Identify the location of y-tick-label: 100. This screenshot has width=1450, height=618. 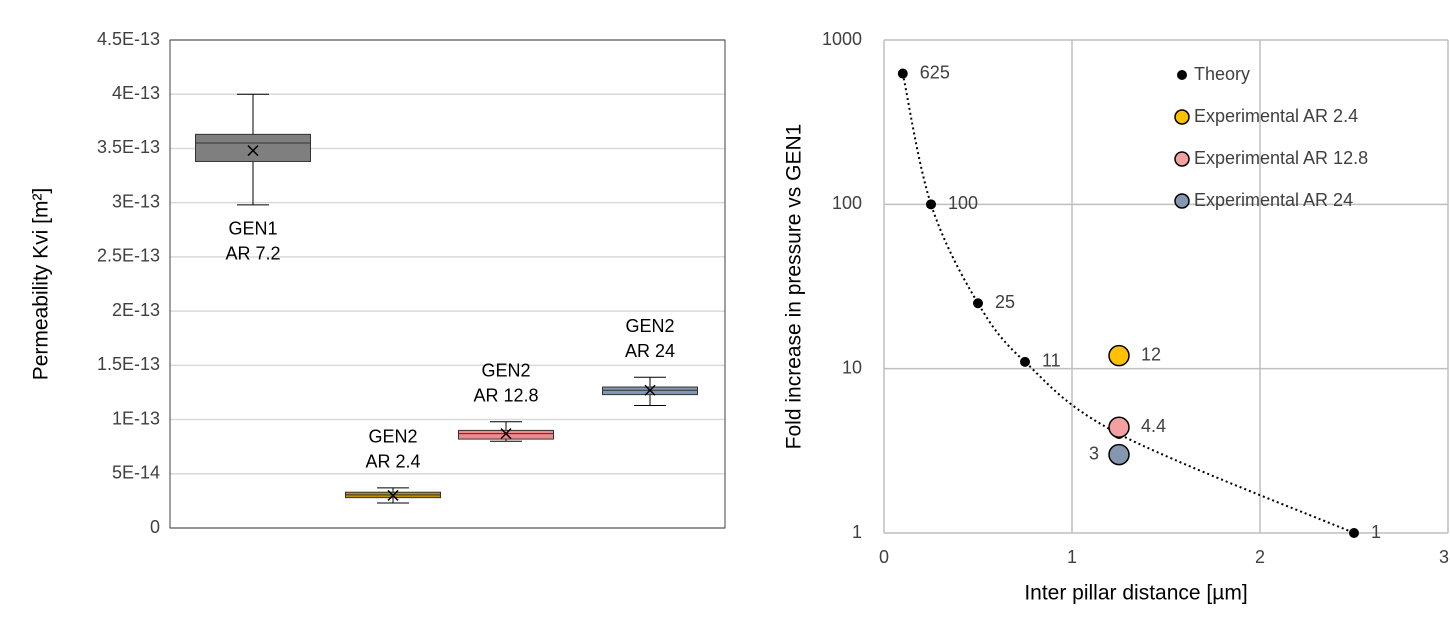
(847, 203).